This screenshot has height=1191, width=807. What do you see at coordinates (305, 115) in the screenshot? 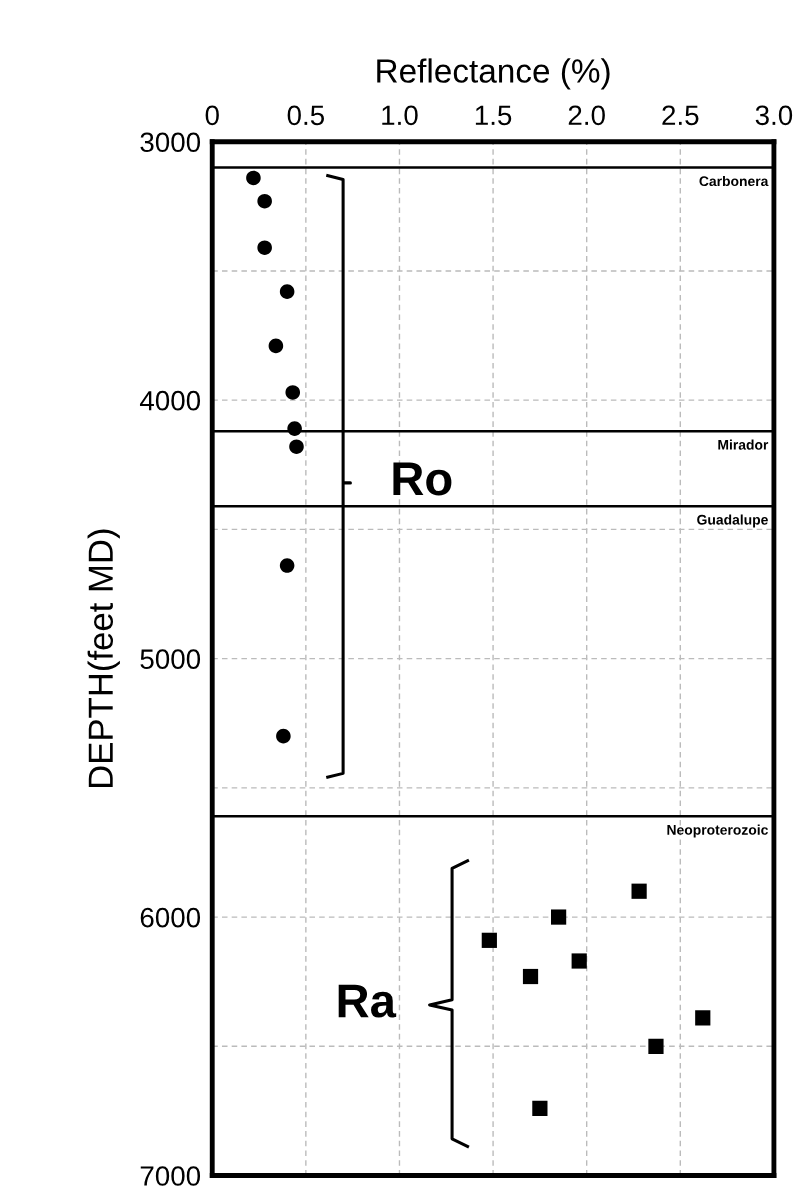
I see `x-tick-label: 0.5` at bounding box center [305, 115].